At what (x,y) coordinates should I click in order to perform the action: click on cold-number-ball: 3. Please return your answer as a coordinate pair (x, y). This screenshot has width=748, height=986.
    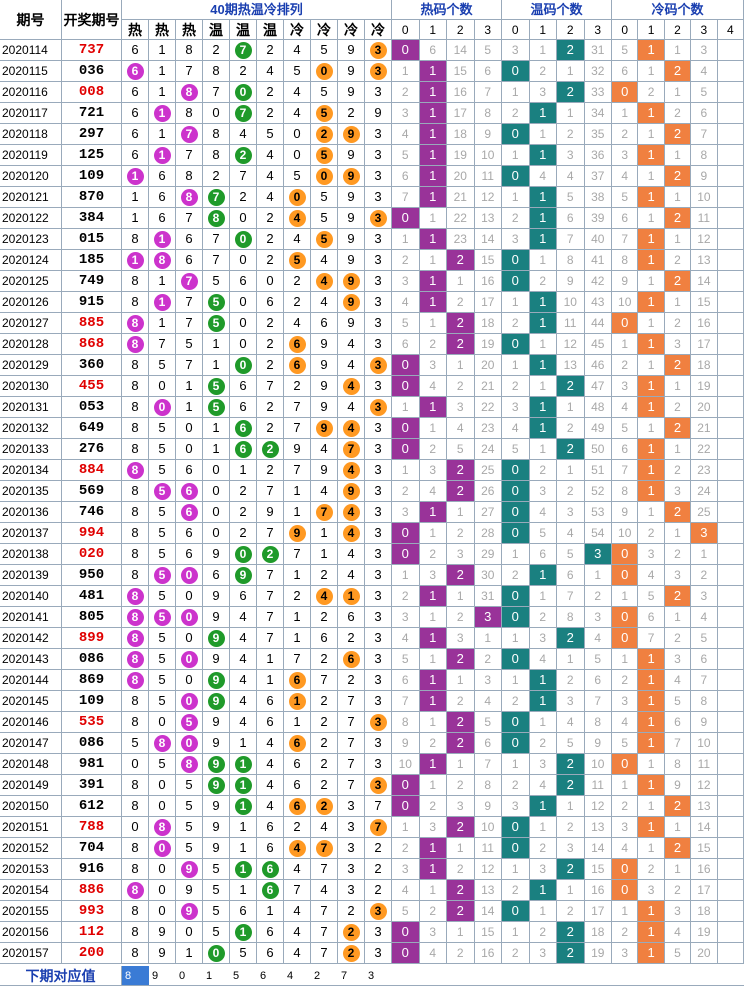
    Looking at the image, I should click on (378, 50).